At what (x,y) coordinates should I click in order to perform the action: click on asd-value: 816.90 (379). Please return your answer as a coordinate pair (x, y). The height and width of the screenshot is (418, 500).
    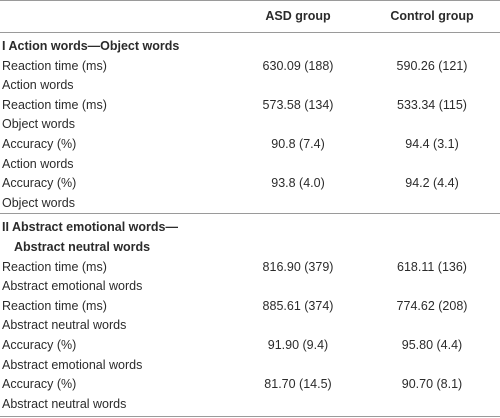
    Looking at the image, I should click on (298, 266).